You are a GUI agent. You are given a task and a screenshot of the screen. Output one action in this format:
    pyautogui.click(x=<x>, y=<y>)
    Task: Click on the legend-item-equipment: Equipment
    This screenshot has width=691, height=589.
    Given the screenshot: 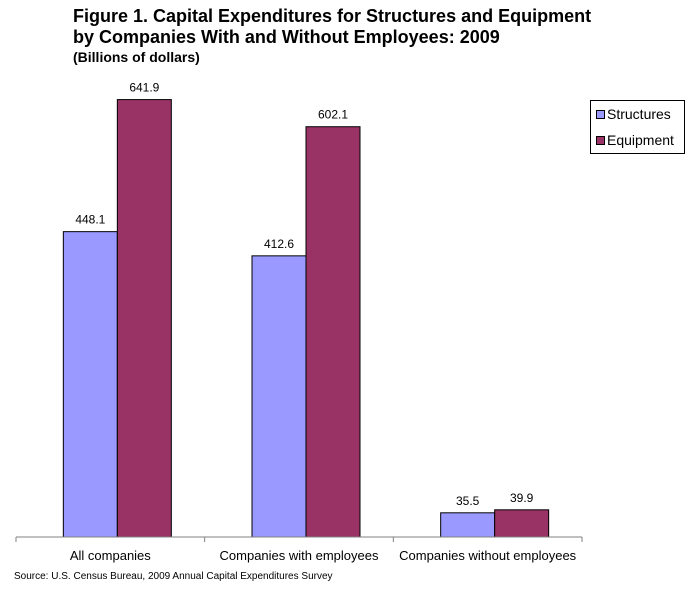 What is the action you would take?
    pyautogui.click(x=635, y=140)
    